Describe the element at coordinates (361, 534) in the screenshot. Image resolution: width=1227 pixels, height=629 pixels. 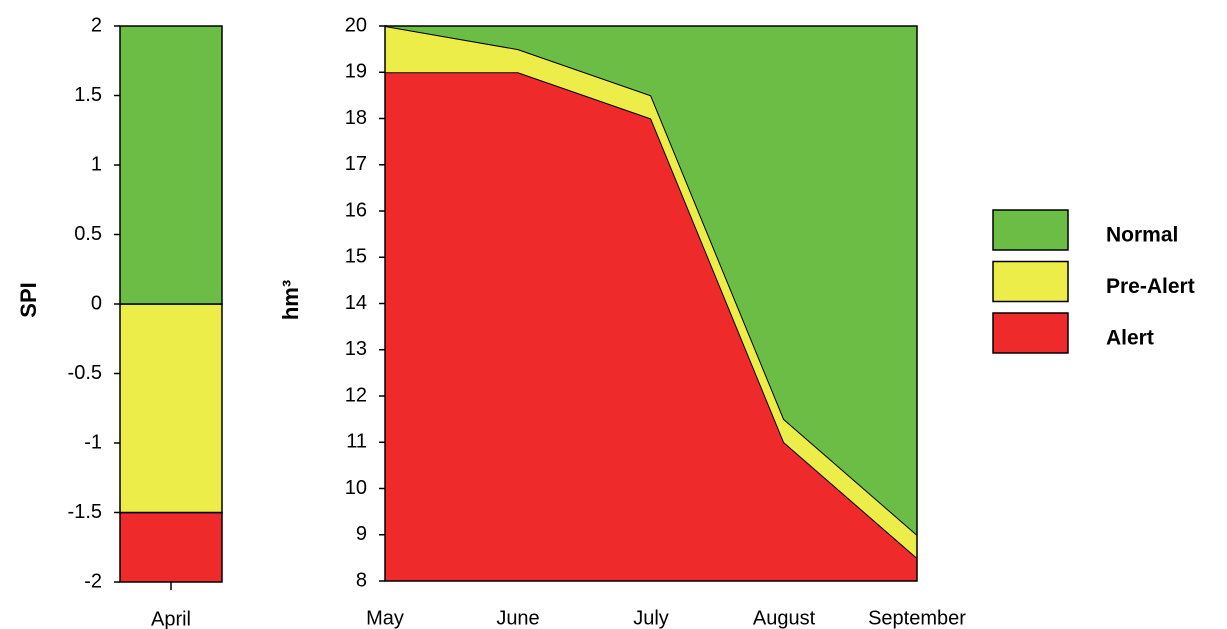
I see `y-tick-label: 9` at that location.